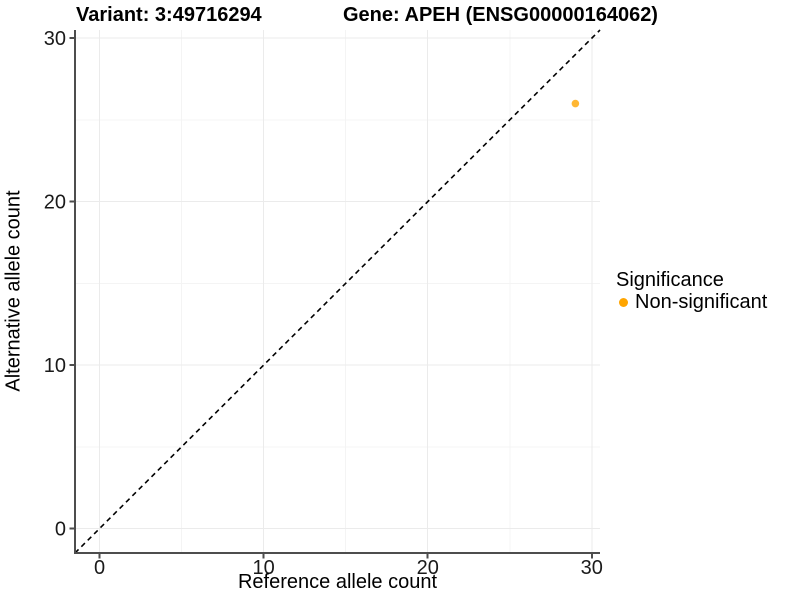 This screenshot has width=800, height=600. What do you see at coordinates (169, 15) in the screenshot?
I see `plot-title-variant: Variant: 3:49716294` at bounding box center [169, 15].